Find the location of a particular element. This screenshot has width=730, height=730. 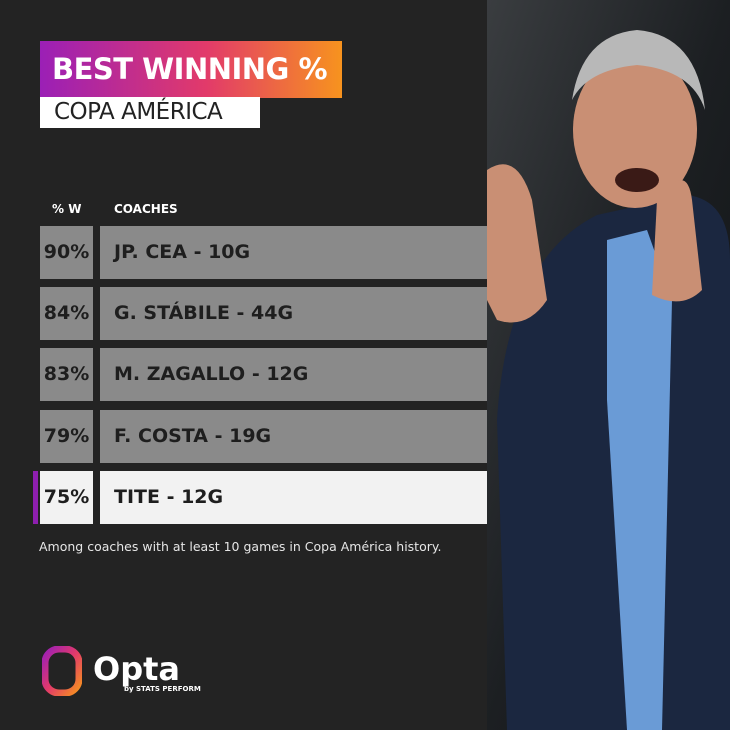

coach-name: M. ZAGALLO - 12G is located at coordinates (293, 375).